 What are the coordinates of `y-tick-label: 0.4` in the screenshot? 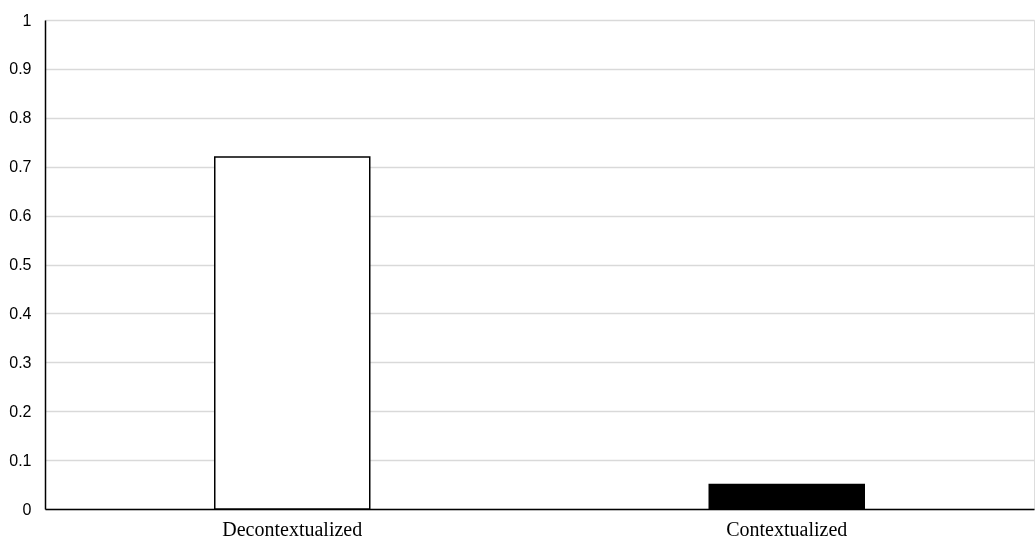 It's located at (20, 313).